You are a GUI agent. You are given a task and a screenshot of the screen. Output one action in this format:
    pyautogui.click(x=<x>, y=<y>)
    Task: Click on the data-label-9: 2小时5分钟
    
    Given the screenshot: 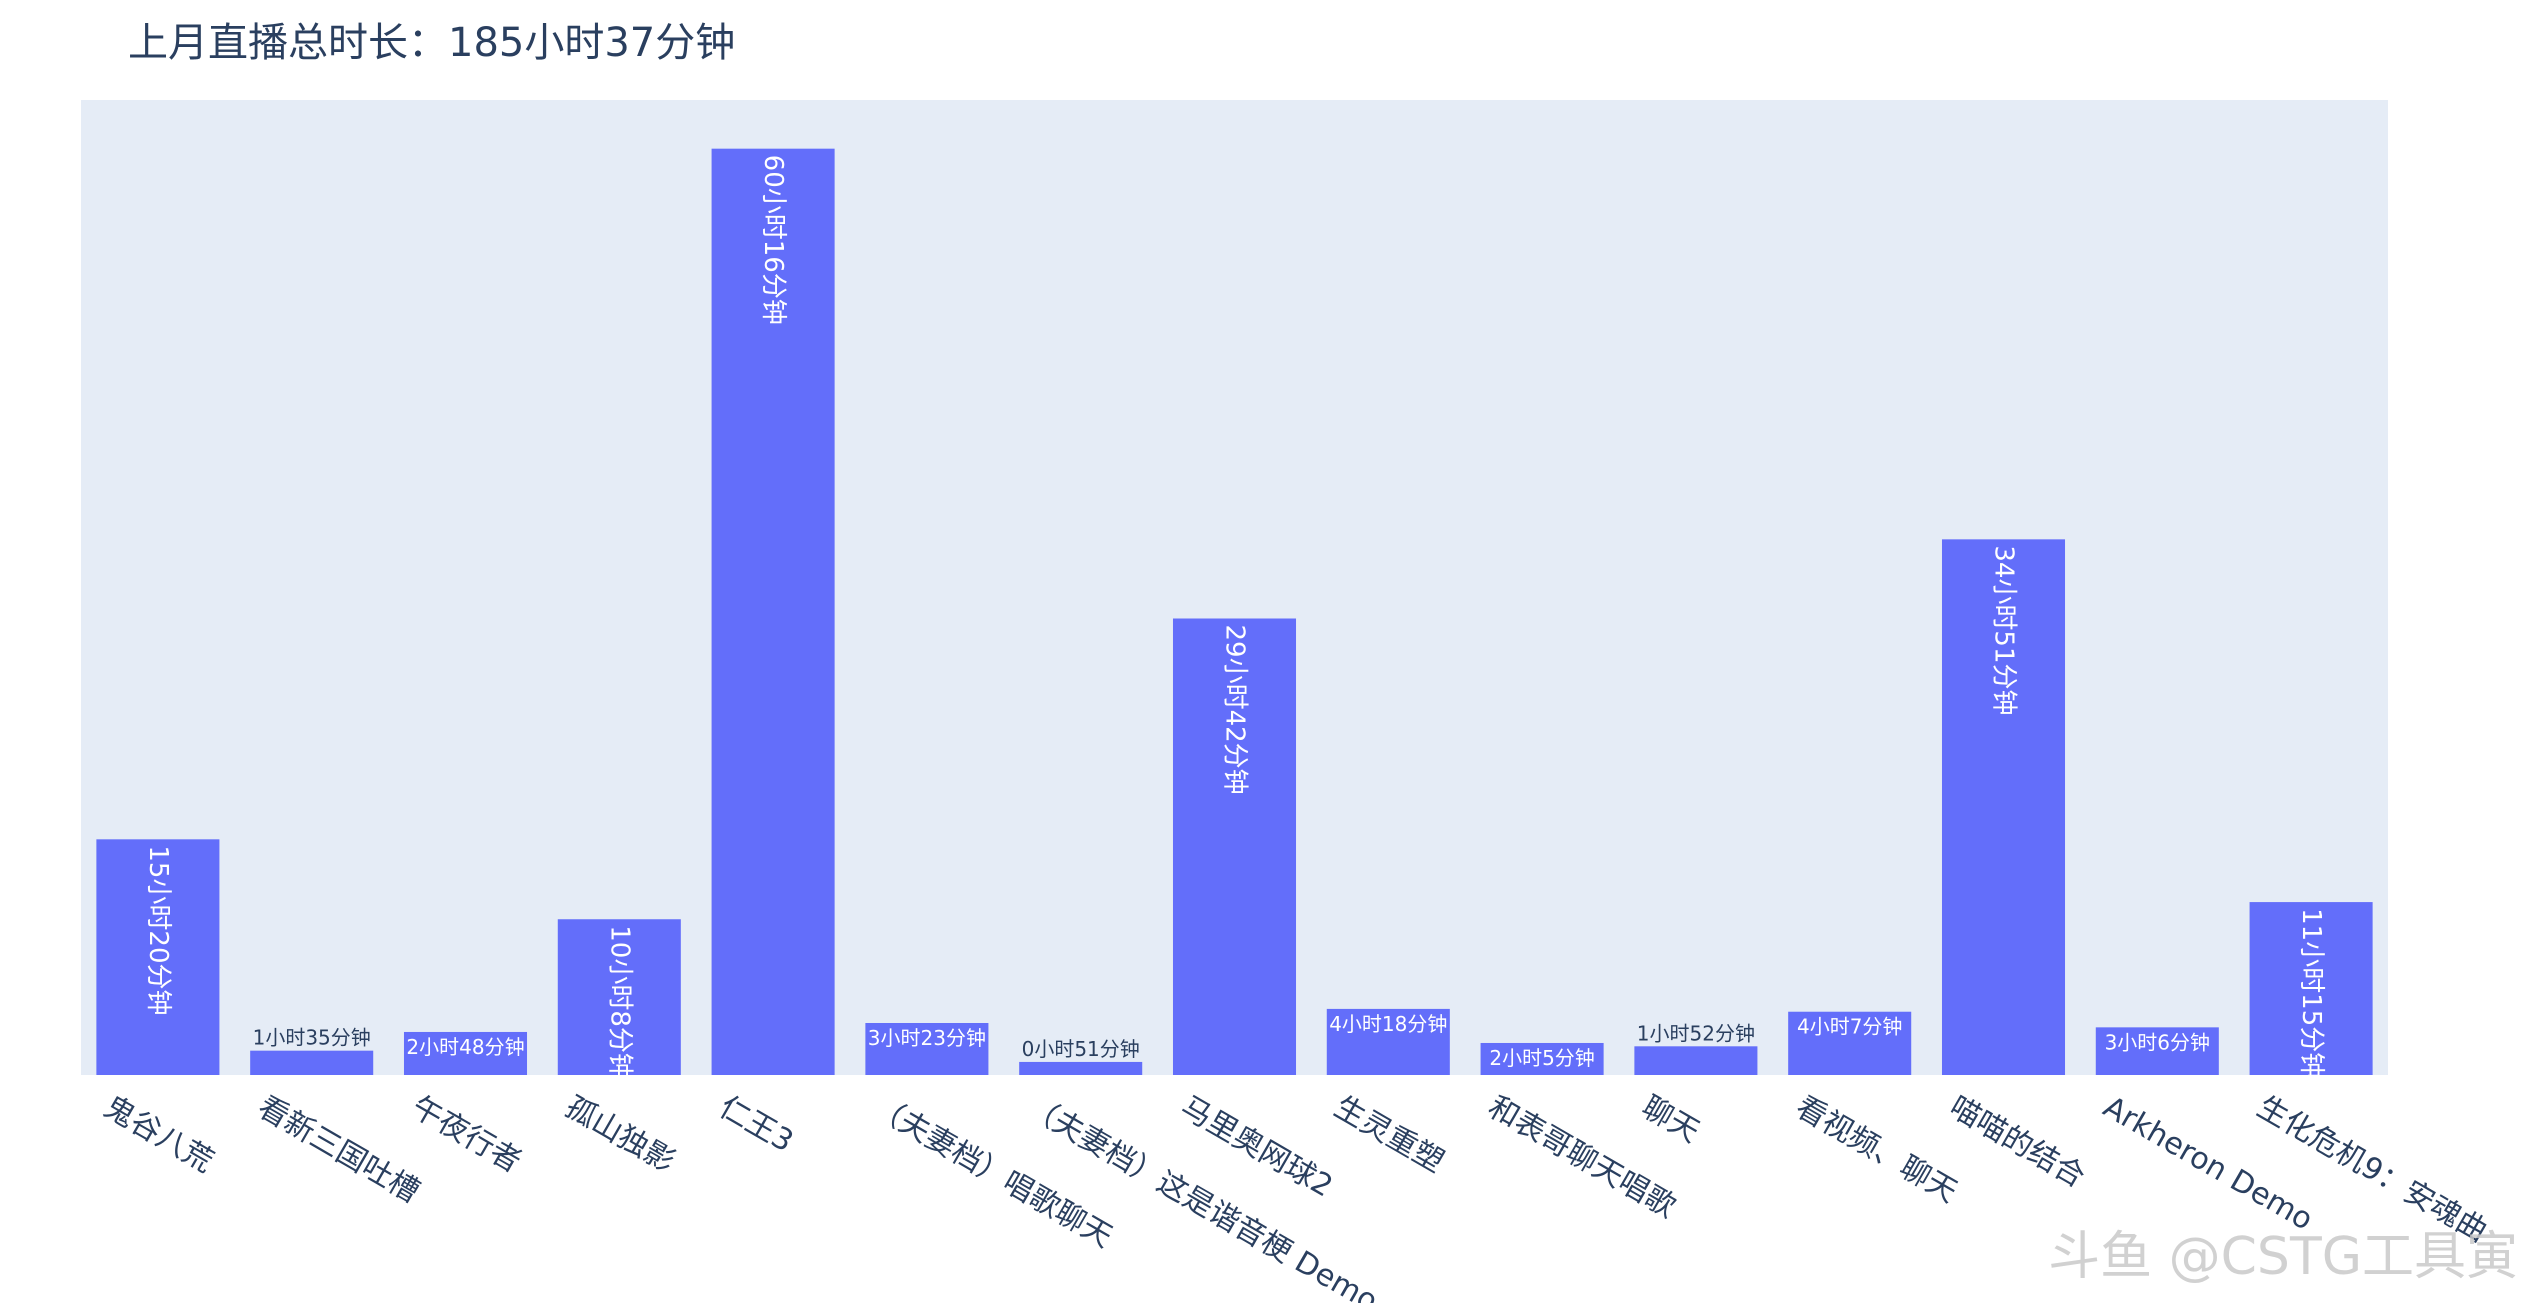 What is the action you would take?
    pyautogui.click(x=1541, y=1058)
    